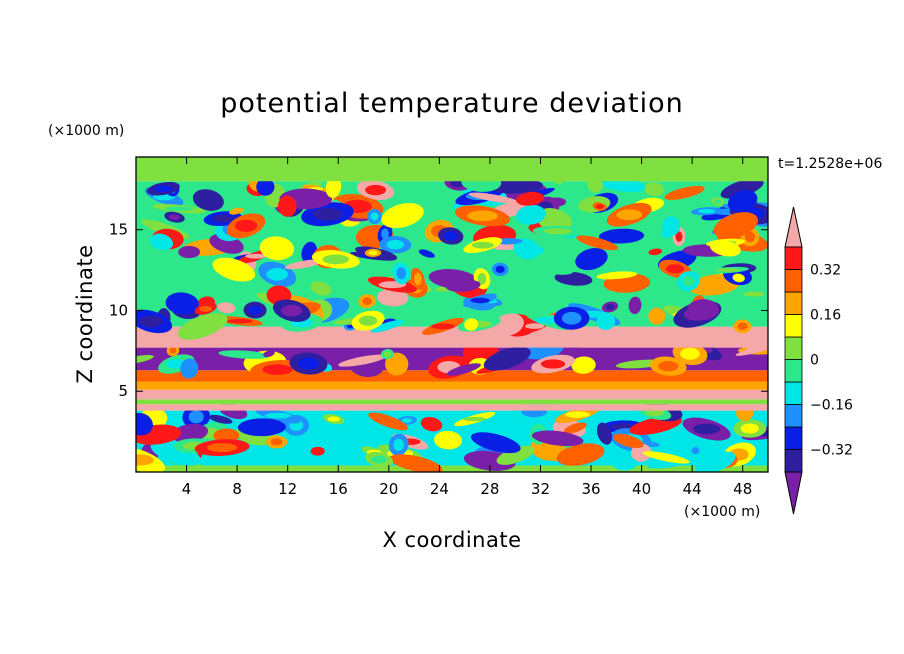  What do you see at coordinates (692, 489) in the screenshot?
I see `x-tick-label: 44` at bounding box center [692, 489].